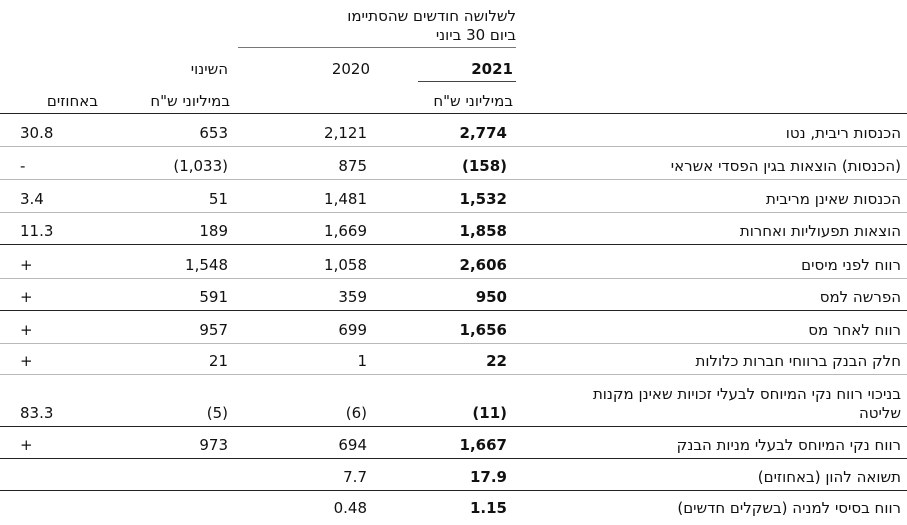  What do you see at coordinates (37, 133) in the screenshot?
I see `value-percent: 30.8` at bounding box center [37, 133].